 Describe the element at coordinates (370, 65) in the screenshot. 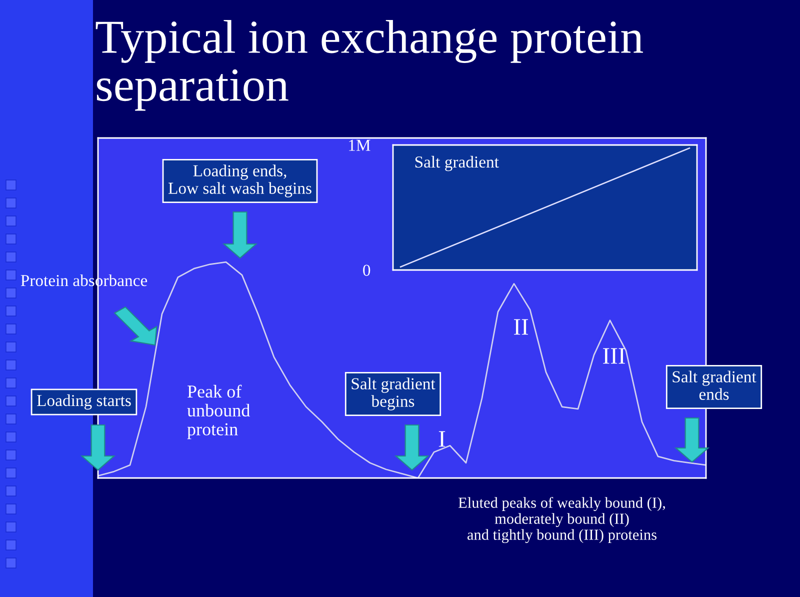

I see `chart-title: Typical ion exchange protein separation` at that location.